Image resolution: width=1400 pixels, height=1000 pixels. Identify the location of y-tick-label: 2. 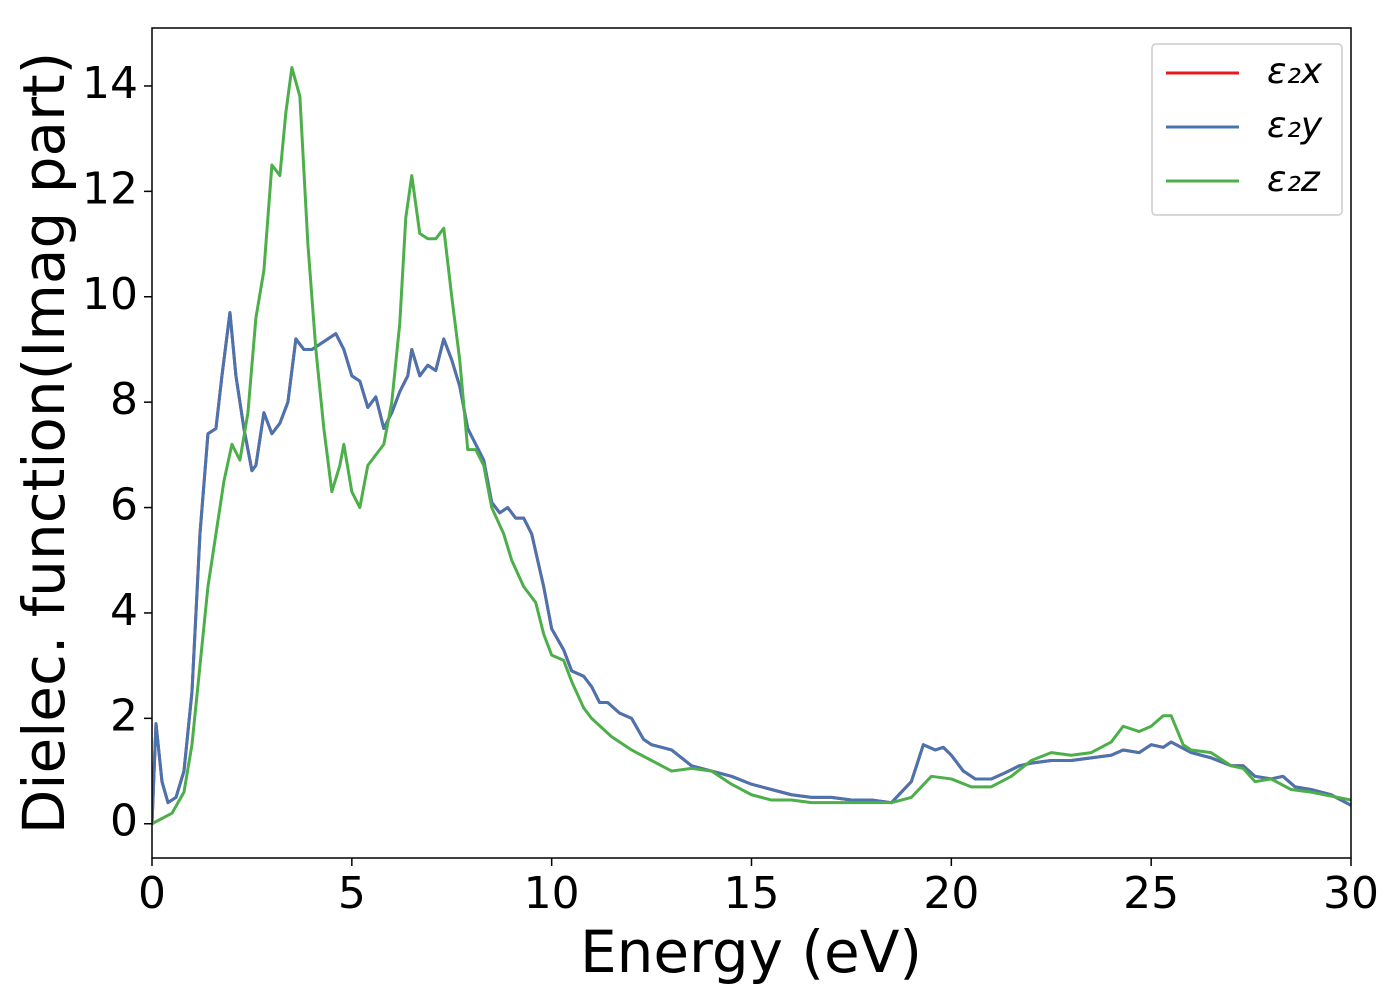
(124, 715).